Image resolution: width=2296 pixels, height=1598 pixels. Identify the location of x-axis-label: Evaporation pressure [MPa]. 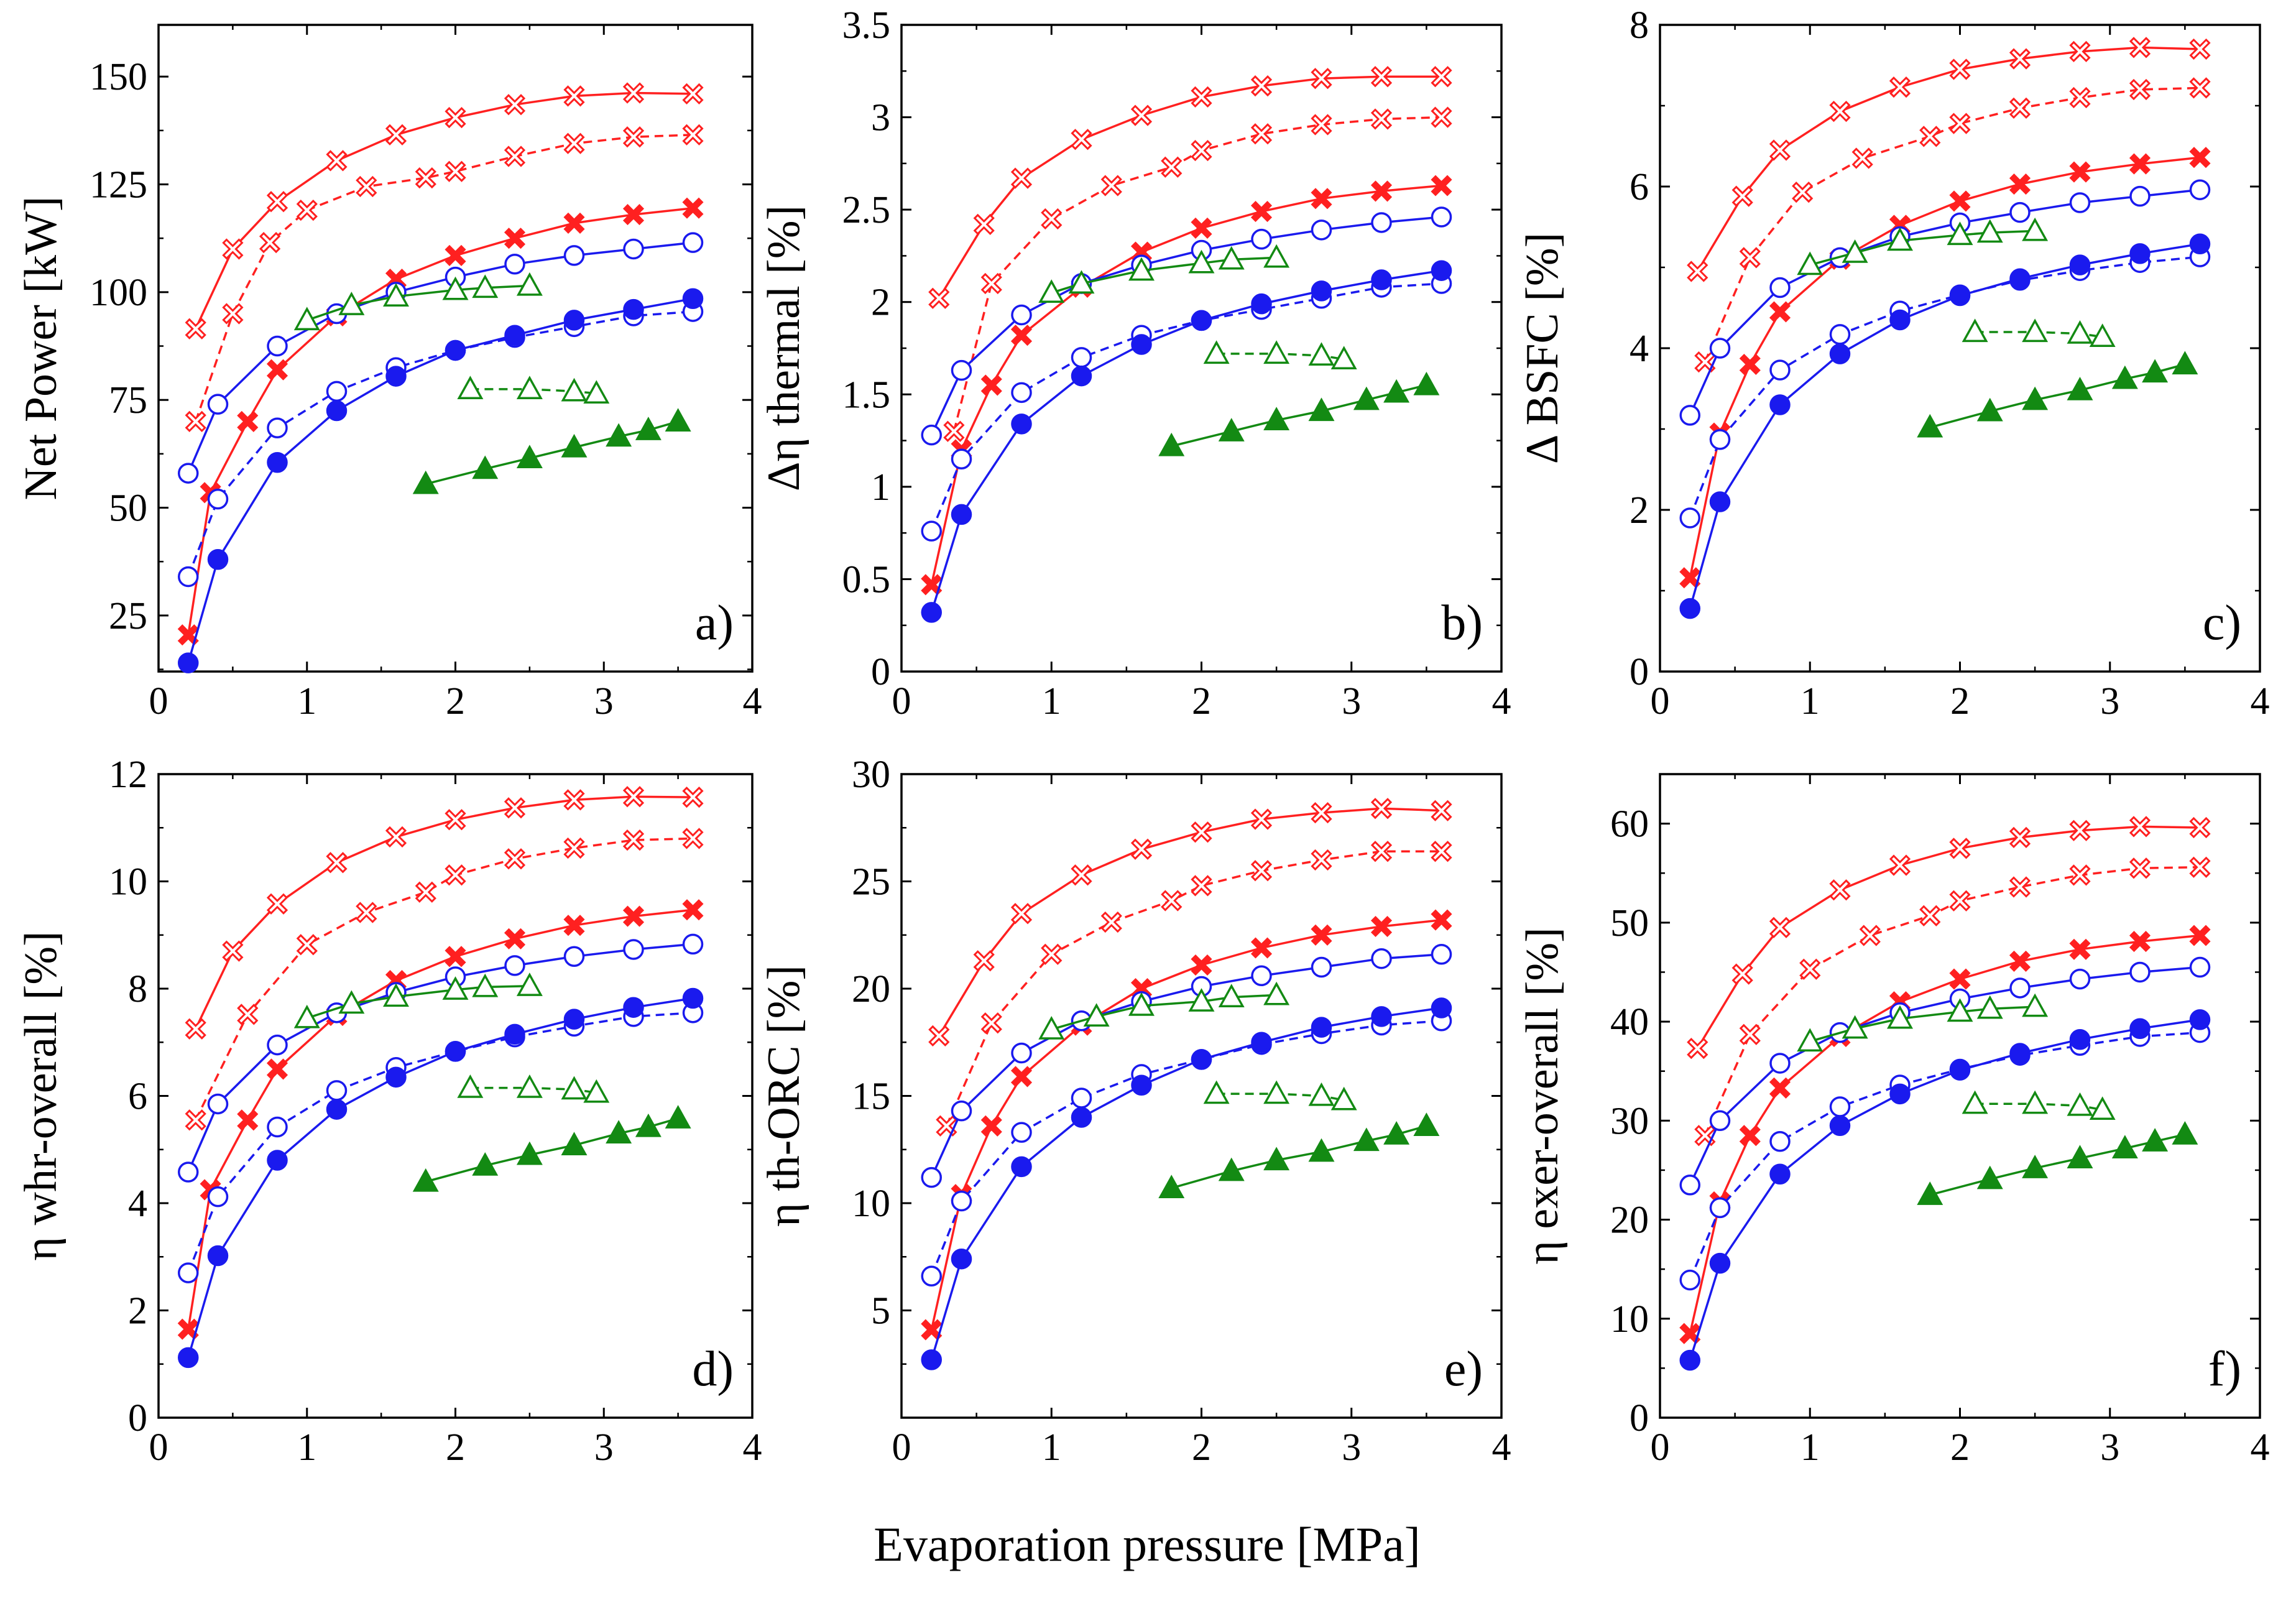
(1147, 1544).